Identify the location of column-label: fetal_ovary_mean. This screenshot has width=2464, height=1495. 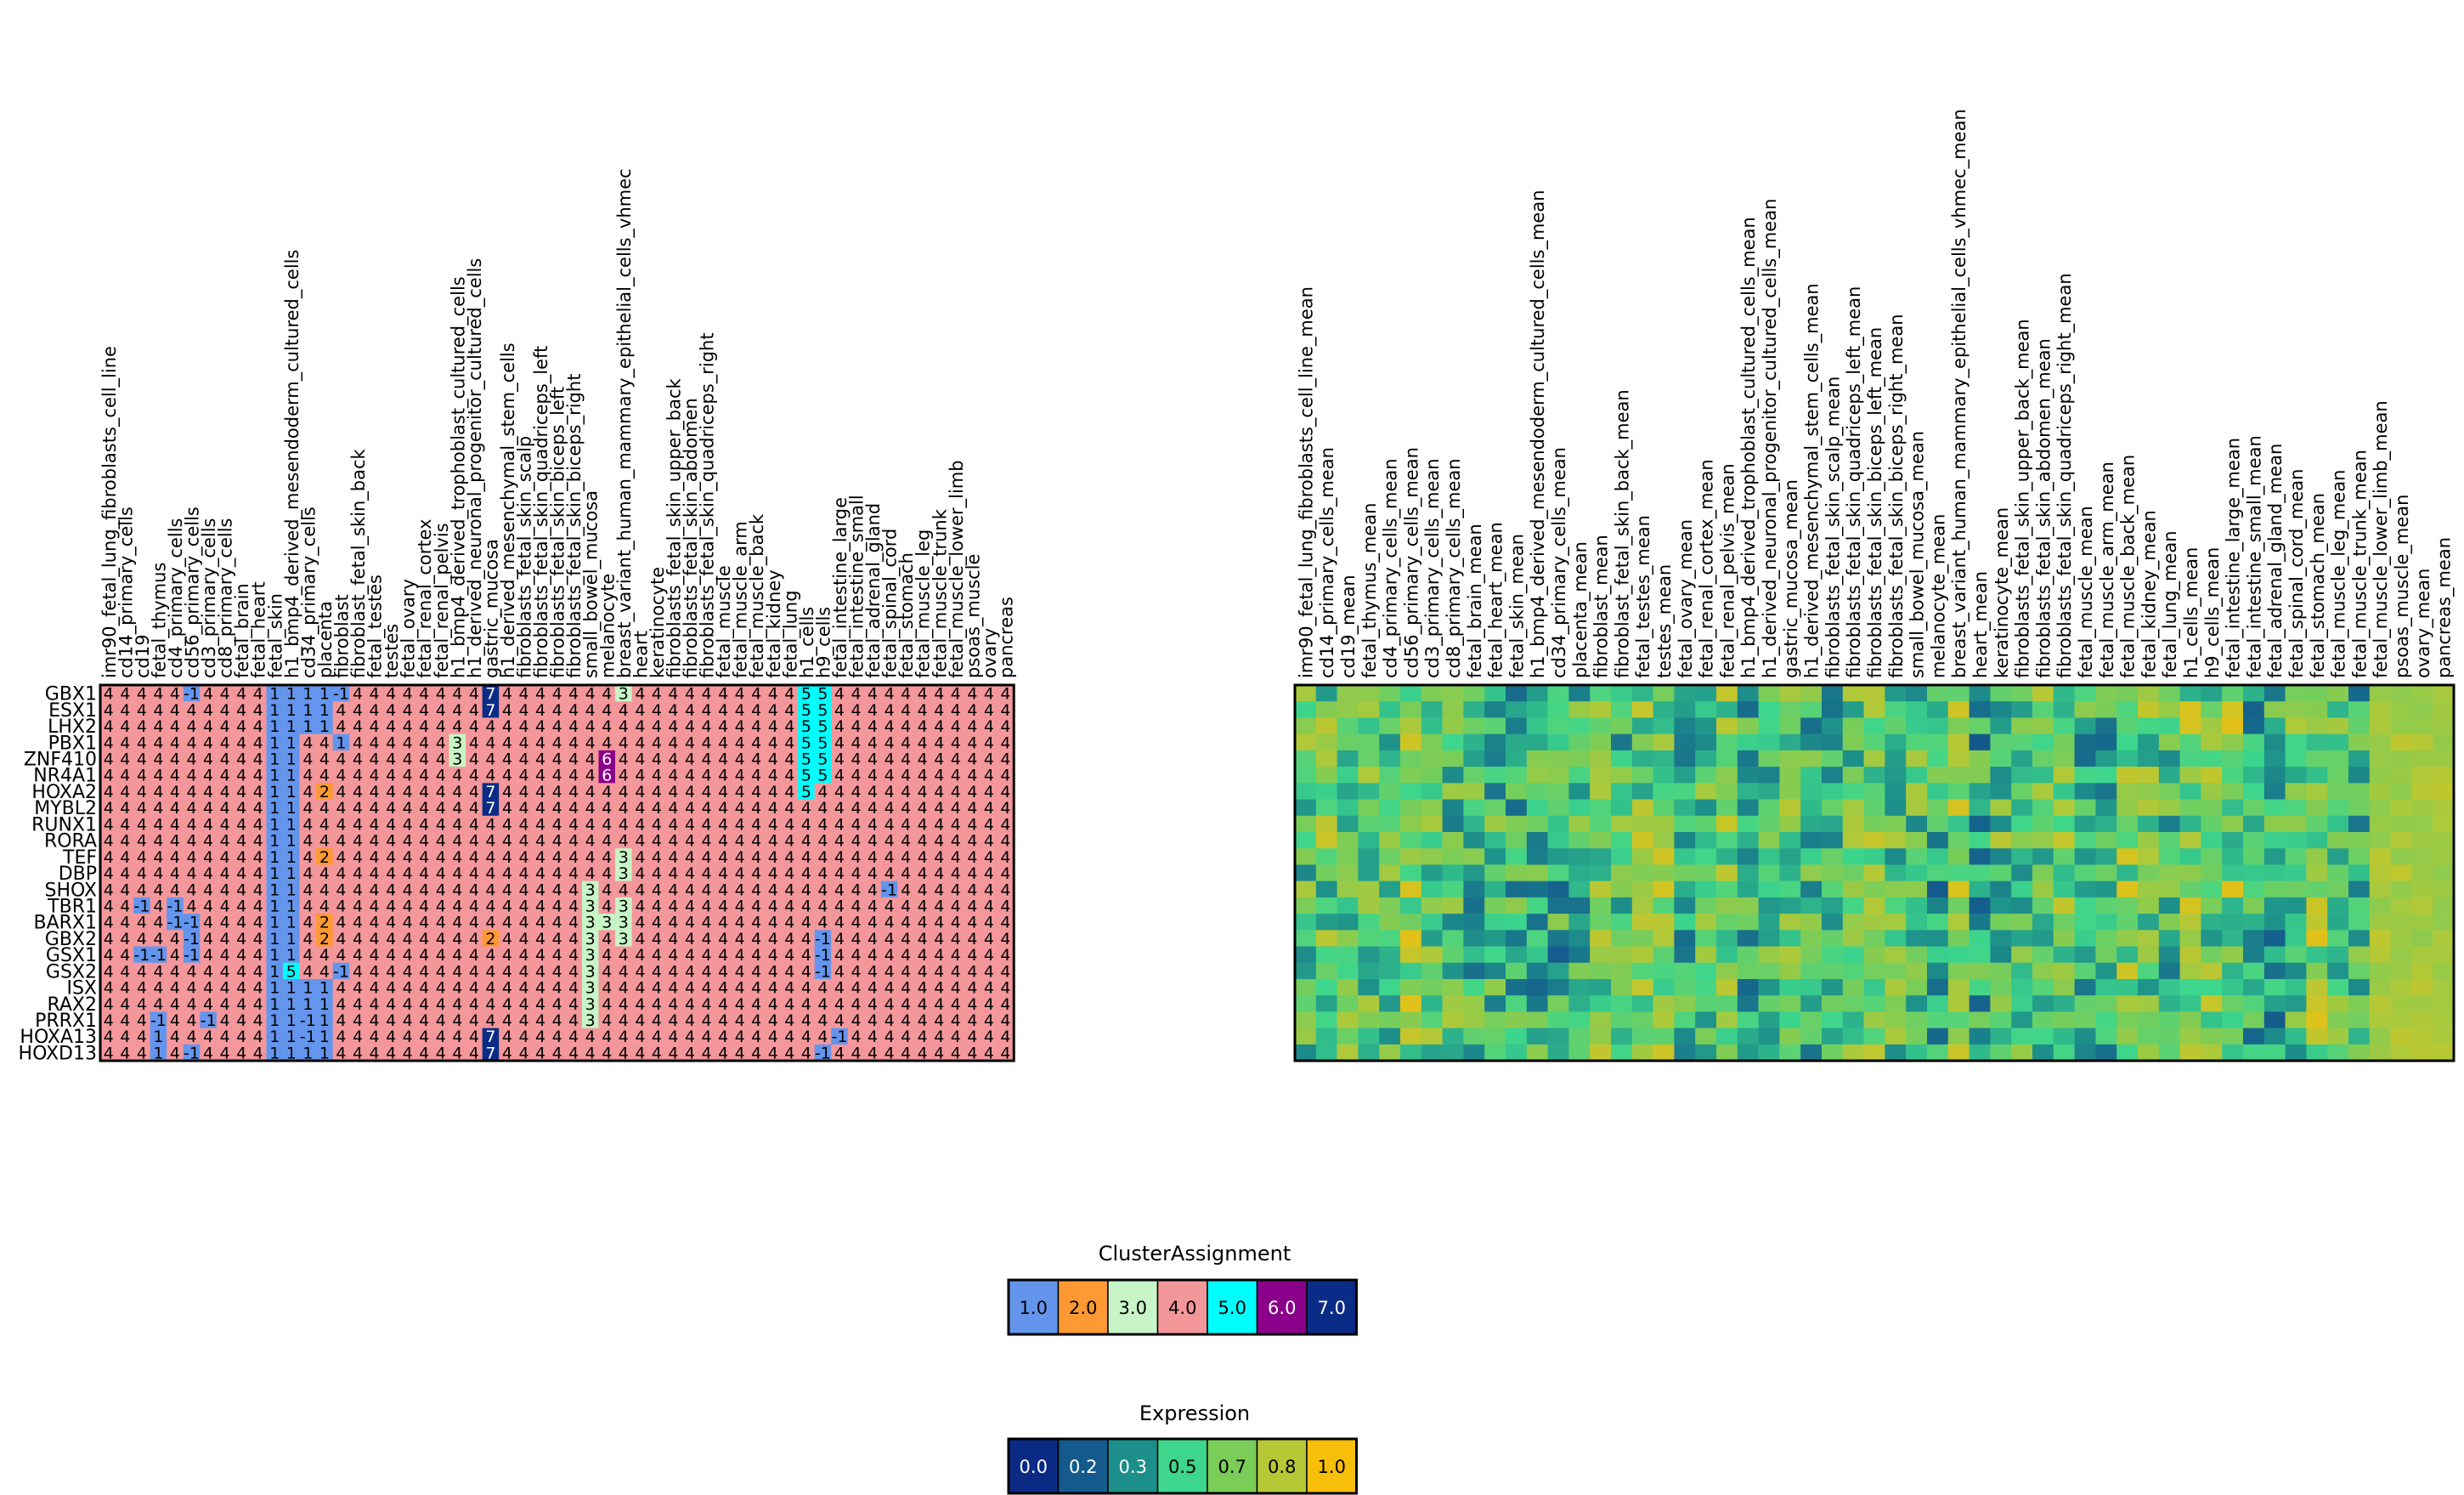
(1686, 598).